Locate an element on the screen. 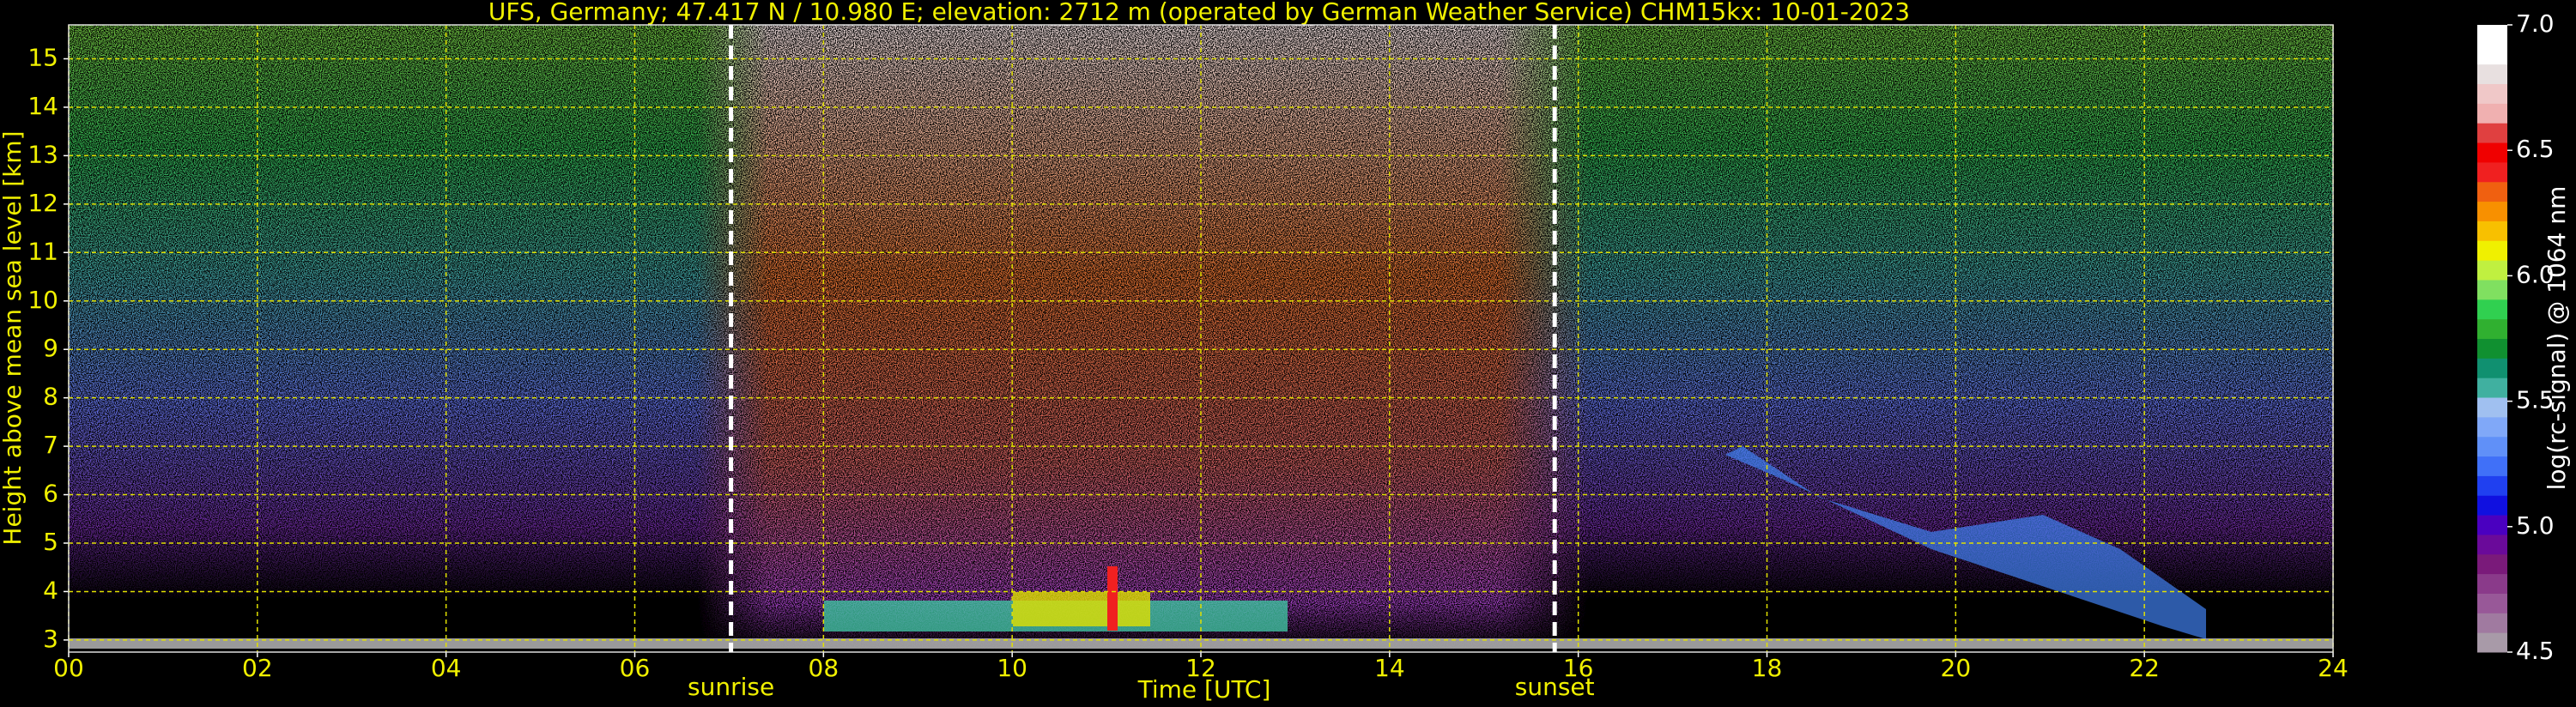 Image resolution: width=2576 pixels, height=707 pixels. colorbar-tick-label: 5.0 is located at coordinates (2535, 525).